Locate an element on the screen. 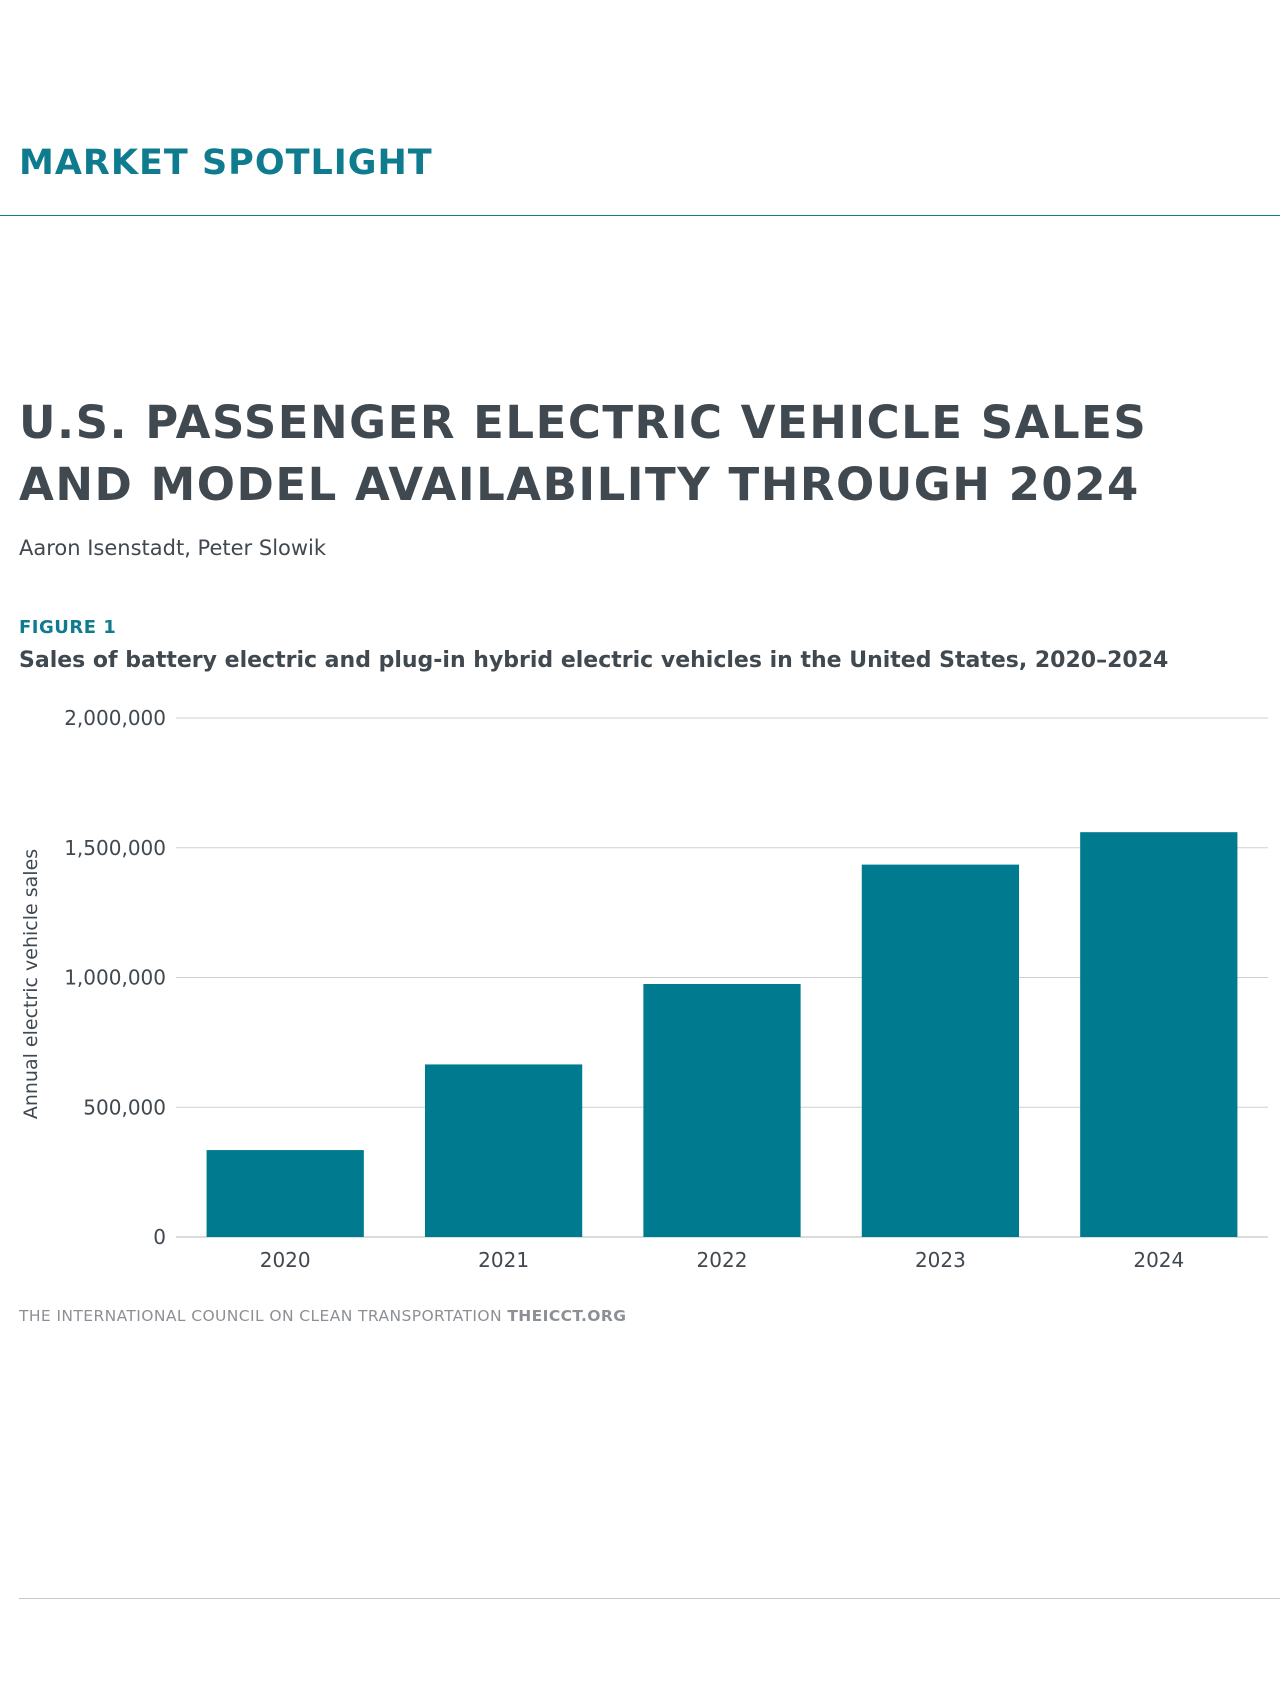 This screenshot has height=1700, width=1280. section-title: MARKET SPOTLIGHT is located at coordinates (226, 163).